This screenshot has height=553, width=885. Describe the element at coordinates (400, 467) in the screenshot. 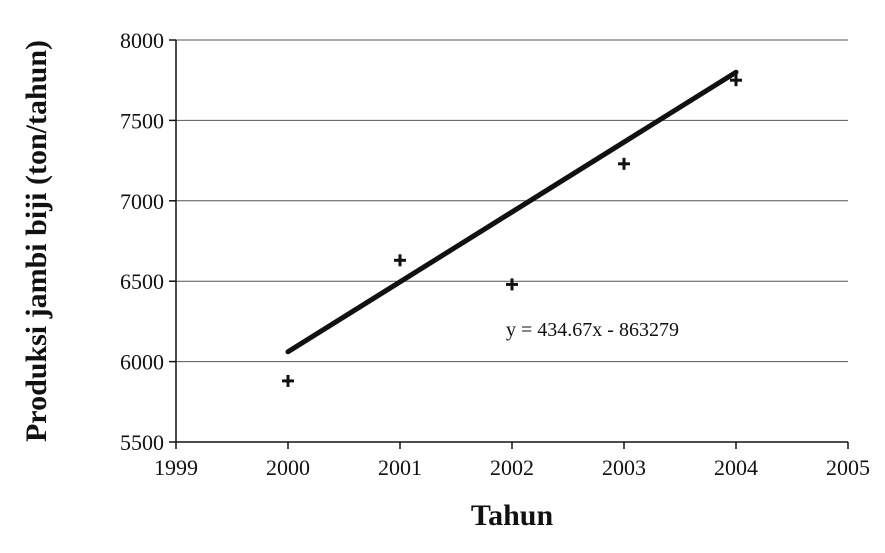

I see `x-tick-label-2001: 2001` at that location.